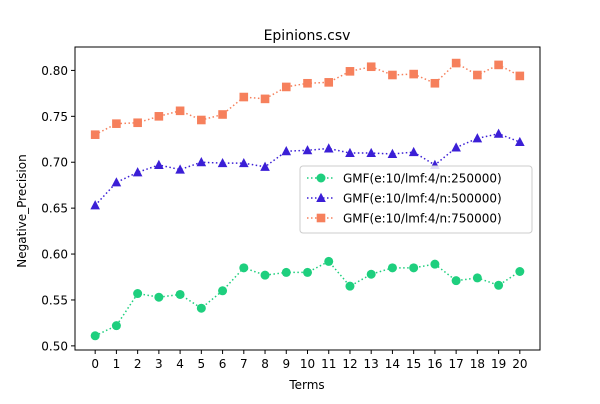 The height and width of the screenshot is (404, 600). Describe the element at coordinates (138, 364) in the screenshot. I see `x-tick-label: 2` at that location.